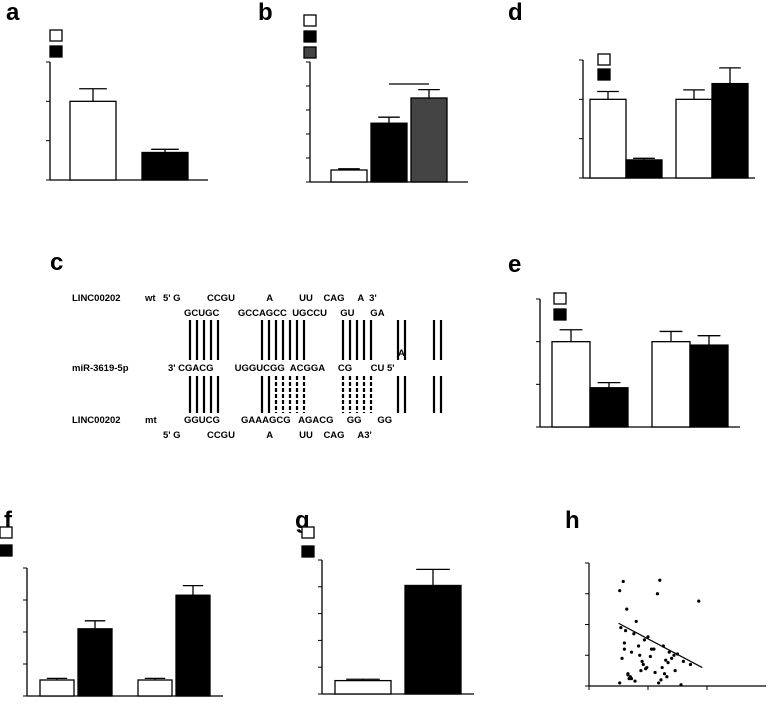 Image resolution: width=771 pixels, height=715 pixels. What do you see at coordinates (284, 313) in the screenshot?
I see `wt-paired-seq: GCUGC GCCAGCC UGCCU GU GA` at bounding box center [284, 313].